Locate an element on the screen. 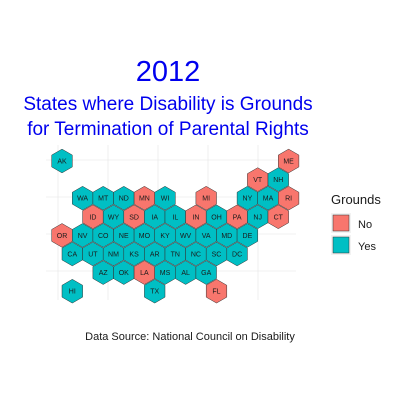  state-label: MS is located at coordinates (165, 273).